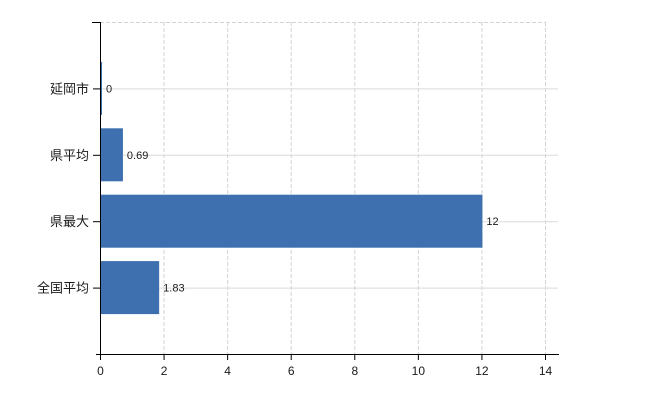 This screenshot has height=400, width=650. I want to click on value-label: 0, so click(109, 89).